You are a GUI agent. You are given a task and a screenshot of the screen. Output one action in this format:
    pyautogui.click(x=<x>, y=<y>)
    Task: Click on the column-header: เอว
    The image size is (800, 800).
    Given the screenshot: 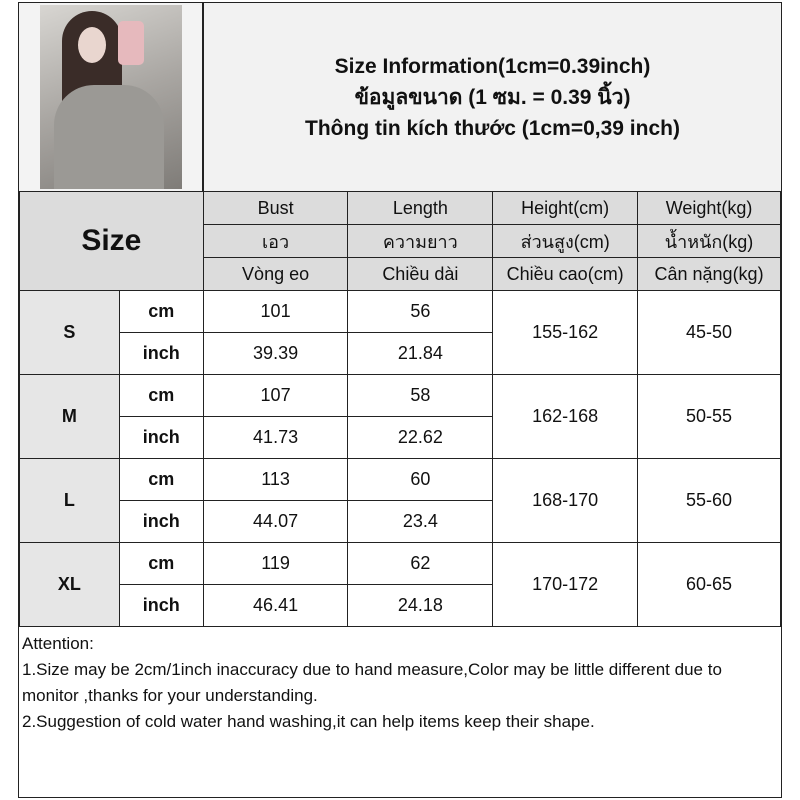 What is the action you would take?
    pyautogui.click(x=275, y=241)
    